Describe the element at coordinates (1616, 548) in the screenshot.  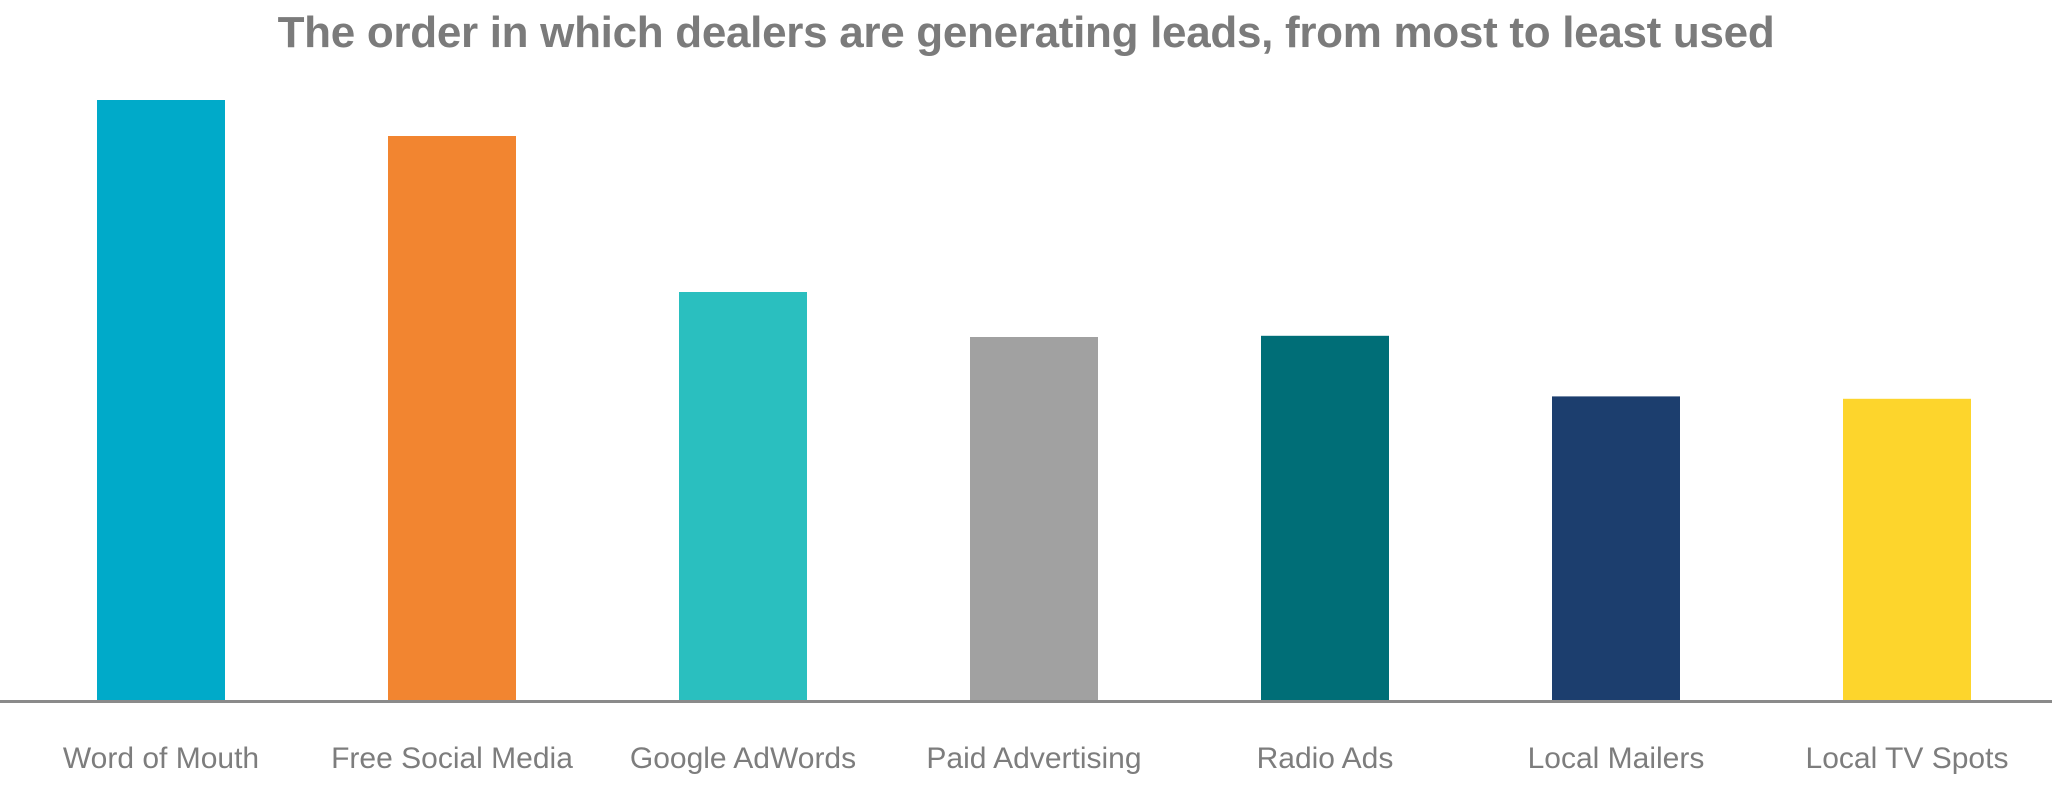
I see `bar-local-mailers` at that location.